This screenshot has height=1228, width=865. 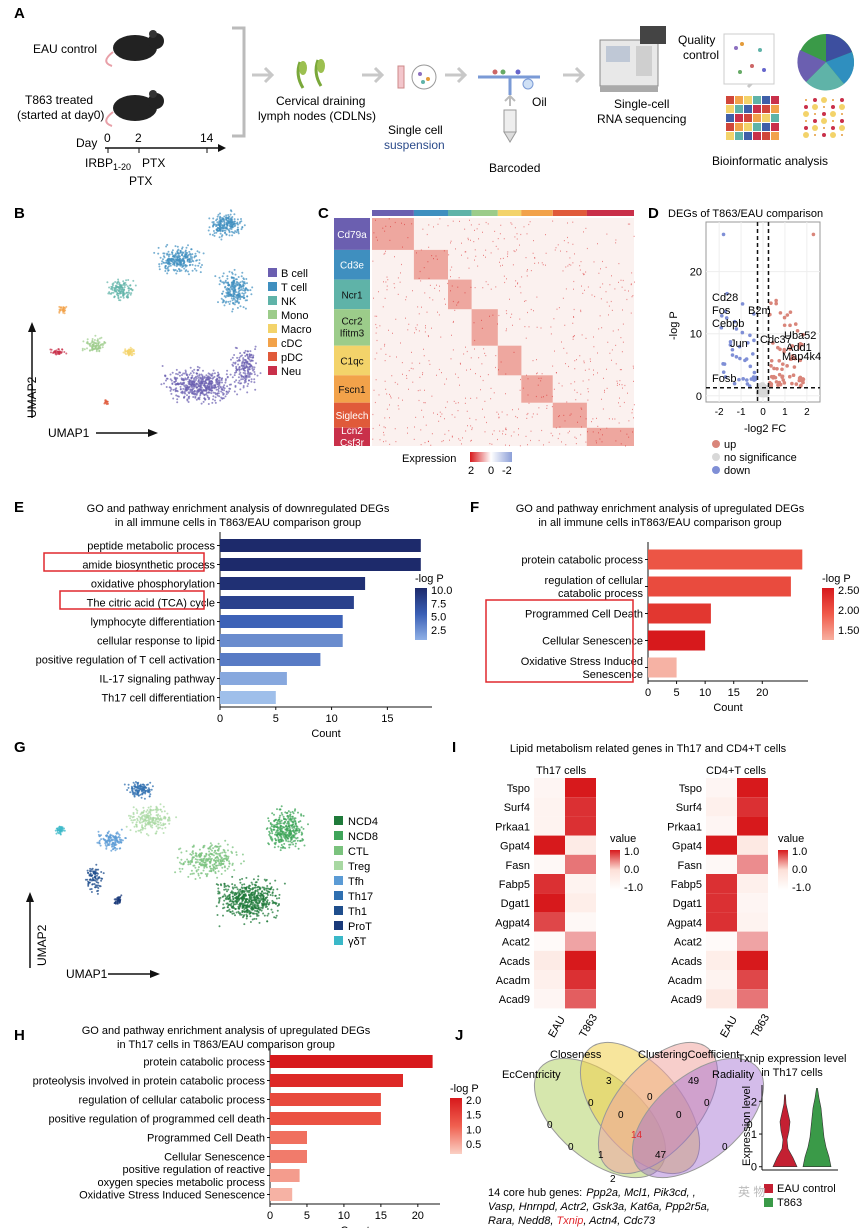 What do you see at coordinates (824, 114) in the screenshot?
I see `mini-dot` at bounding box center [824, 114].